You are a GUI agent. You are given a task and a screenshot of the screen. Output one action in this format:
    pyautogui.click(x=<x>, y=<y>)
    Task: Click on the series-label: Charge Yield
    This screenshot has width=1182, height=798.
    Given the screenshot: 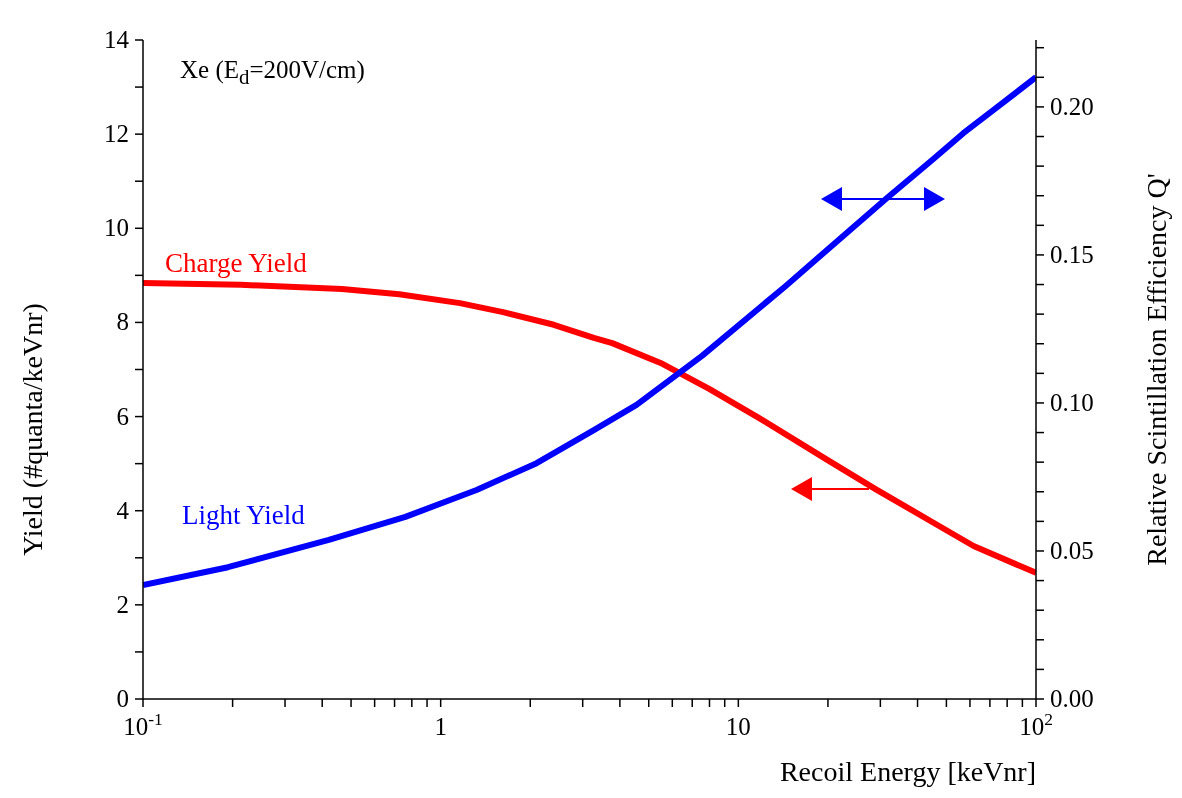 What is the action you would take?
    pyautogui.click(x=236, y=263)
    